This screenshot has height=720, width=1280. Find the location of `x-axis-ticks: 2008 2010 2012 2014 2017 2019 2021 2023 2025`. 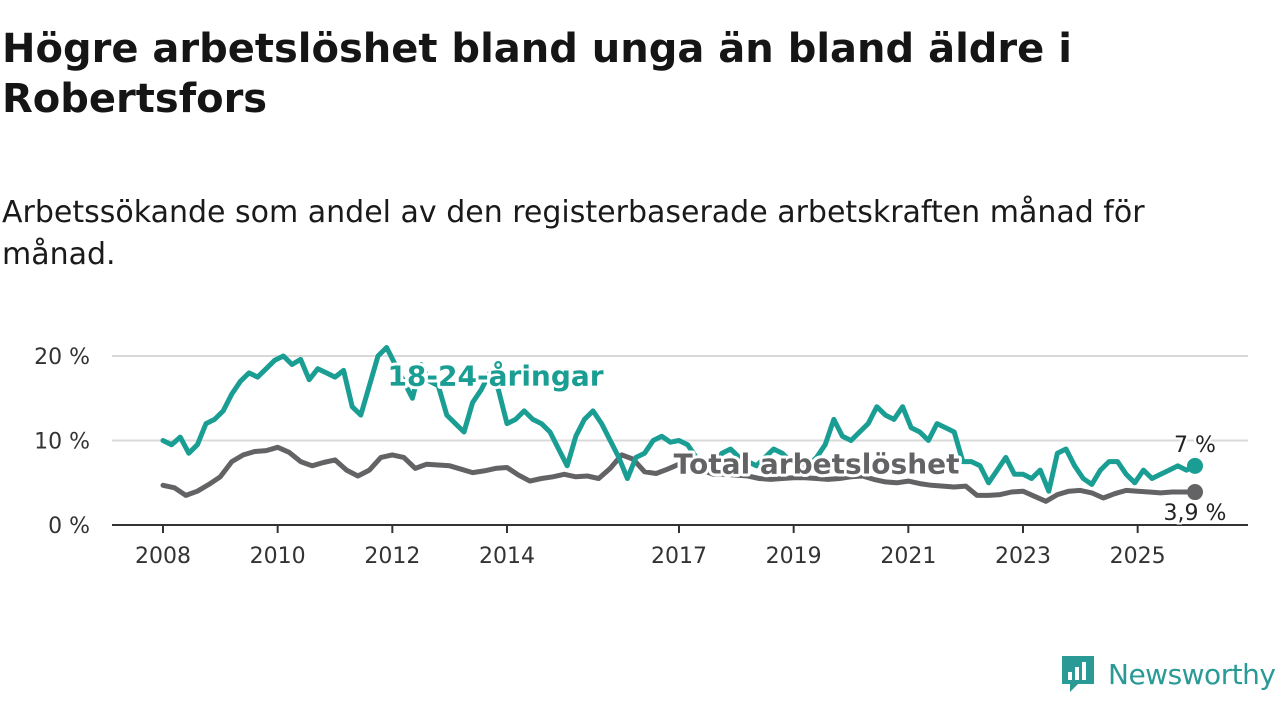

x-axis-ticks: 2008 2010 2012 2014 2017 2019 2021 2023 2025 is located at coordinates (650, 547).